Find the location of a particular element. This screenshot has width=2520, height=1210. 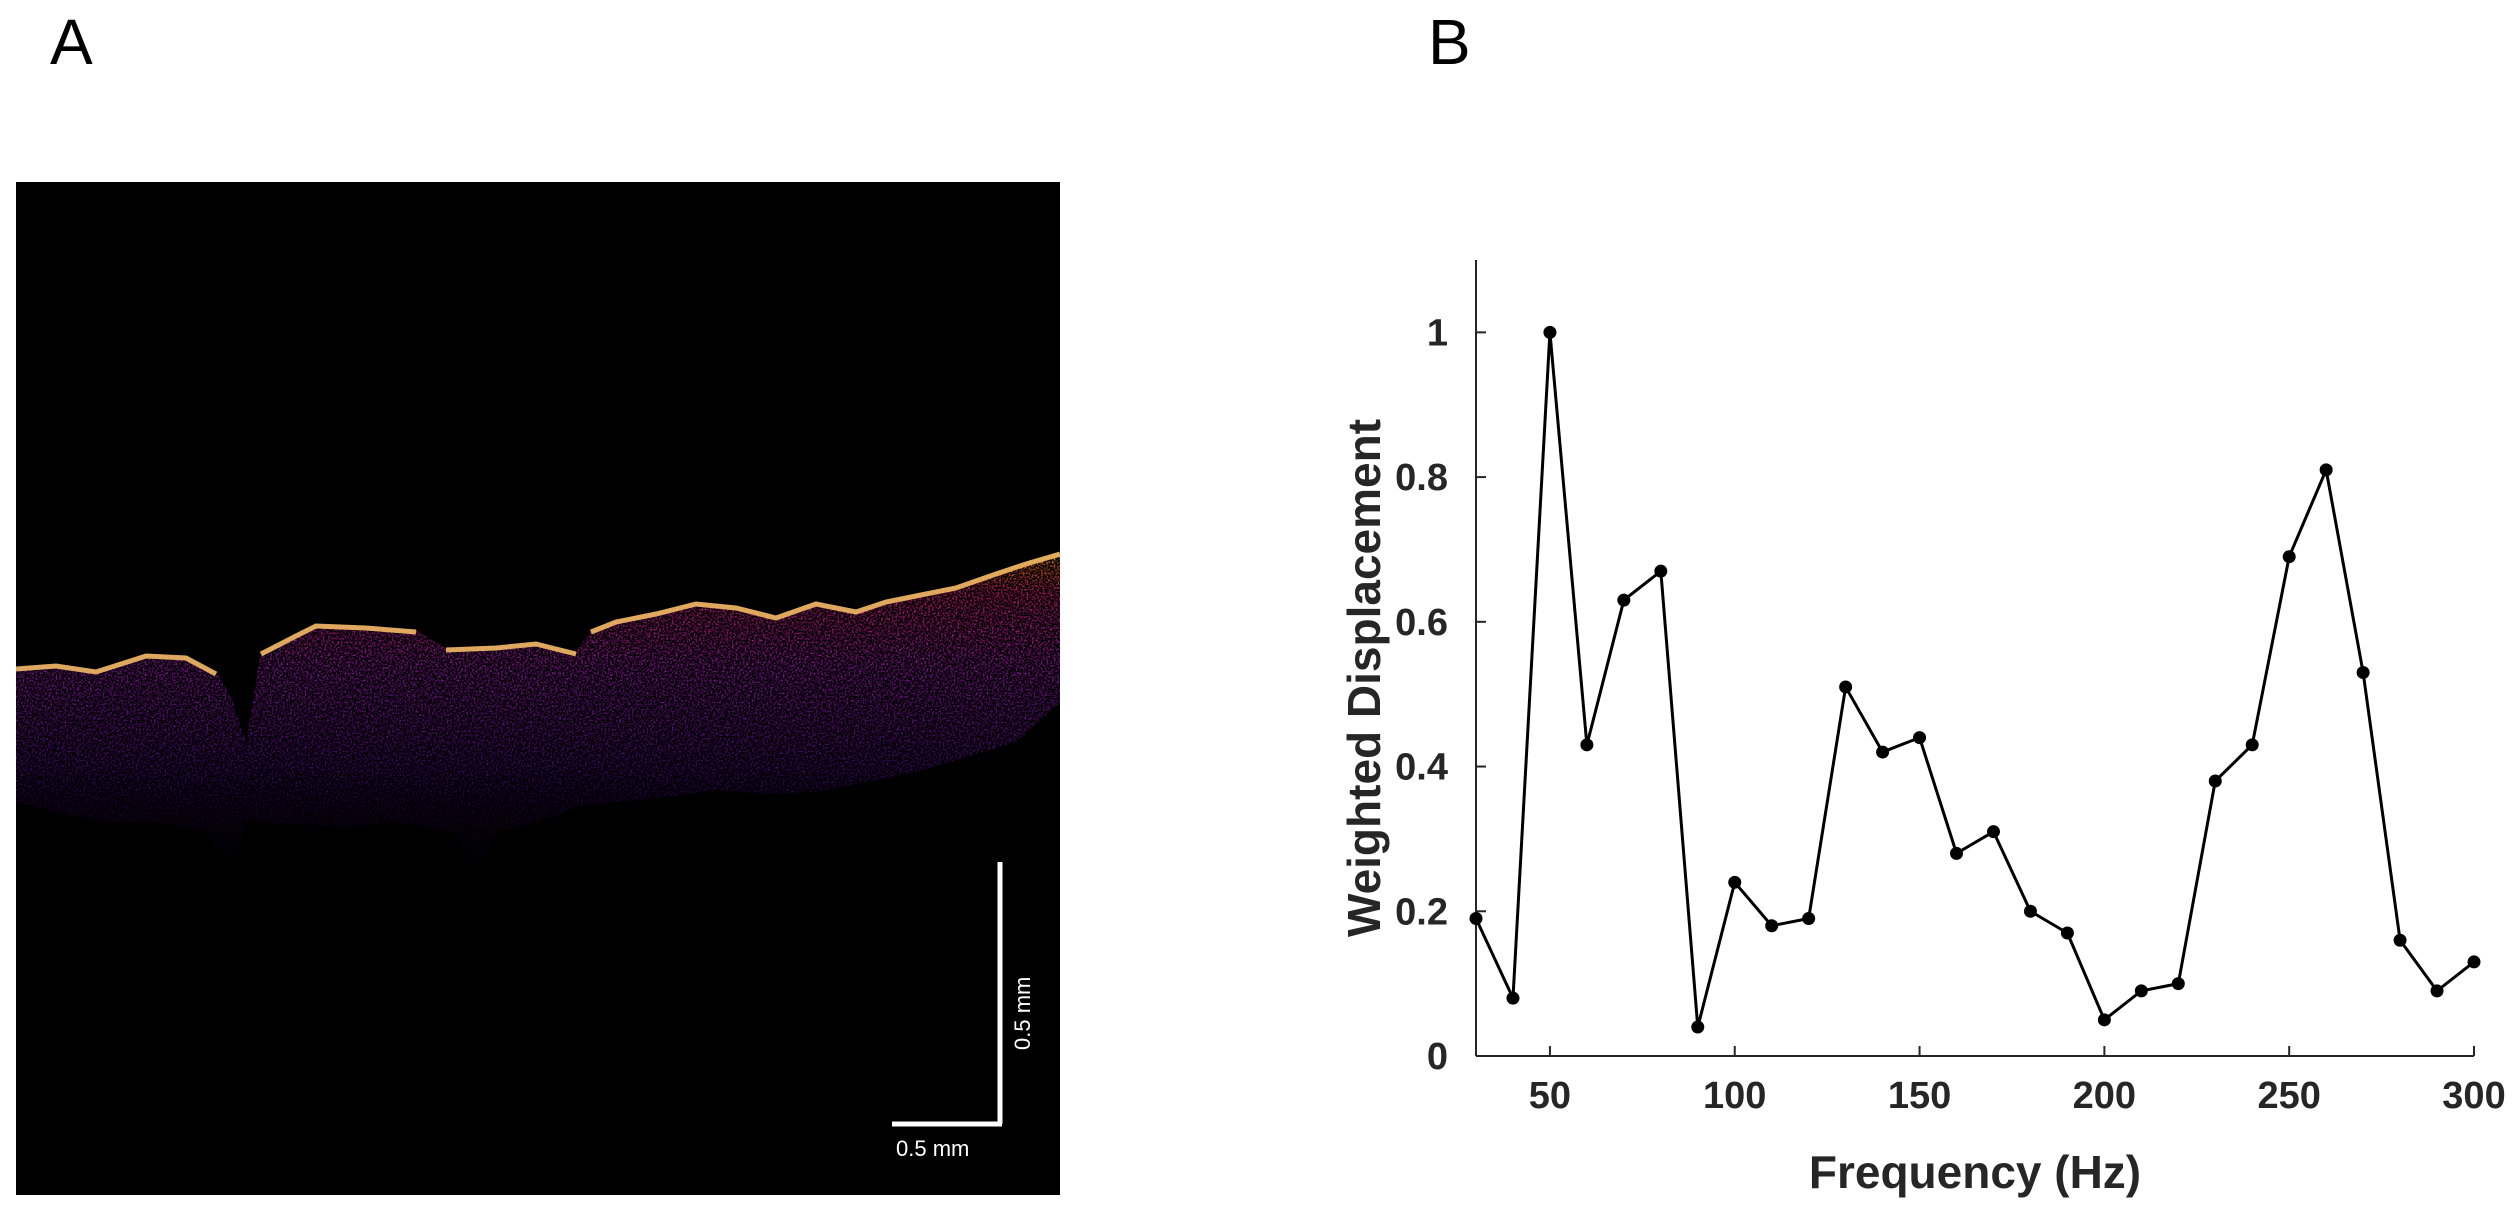

y-axis-title: Weighted Displacement is located at coordinates (1364, 678).